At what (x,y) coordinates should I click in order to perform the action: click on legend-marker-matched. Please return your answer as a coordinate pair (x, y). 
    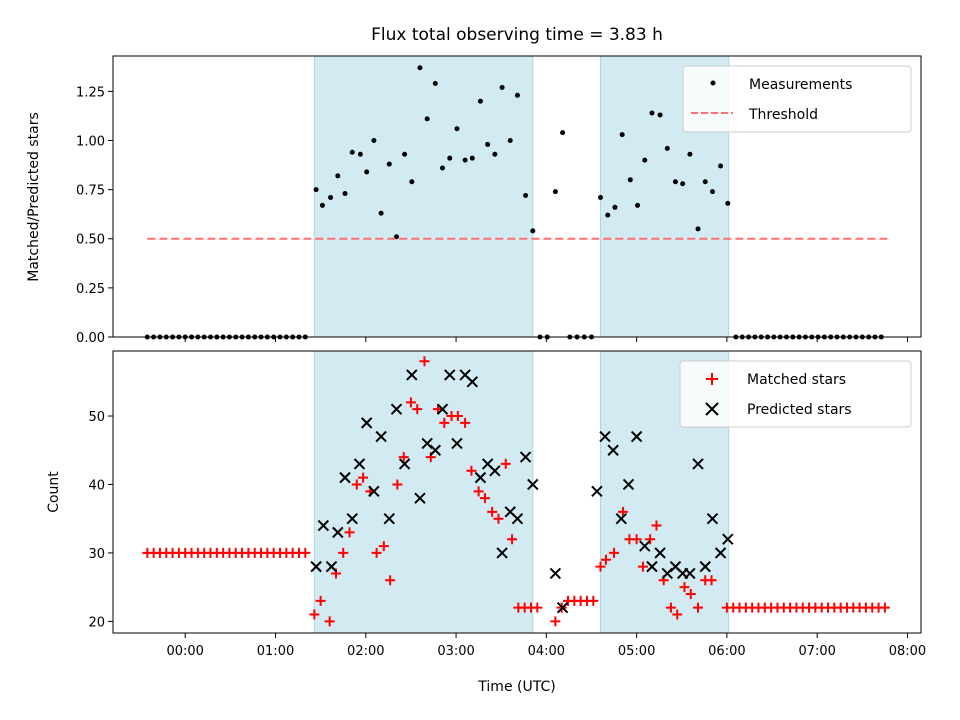
    Looking at the image, I should click on (712, 379).